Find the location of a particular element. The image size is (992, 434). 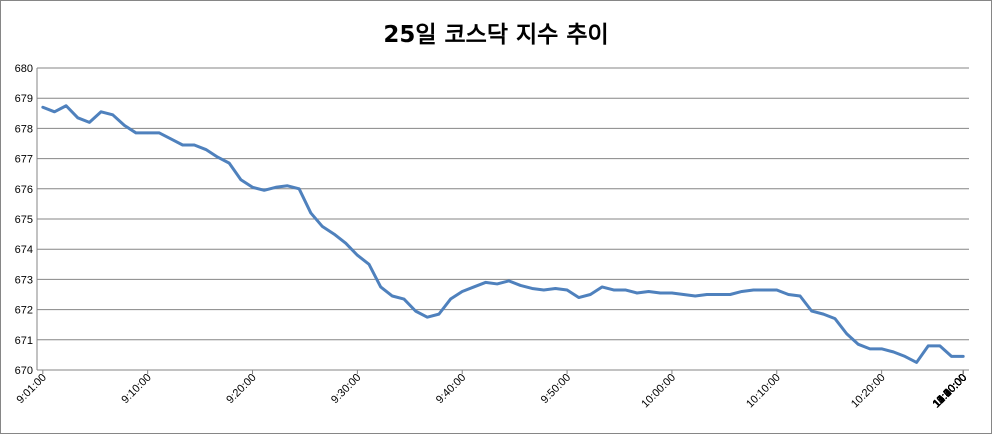

y-tick-label: 673 is located at coordinates (24, 280).